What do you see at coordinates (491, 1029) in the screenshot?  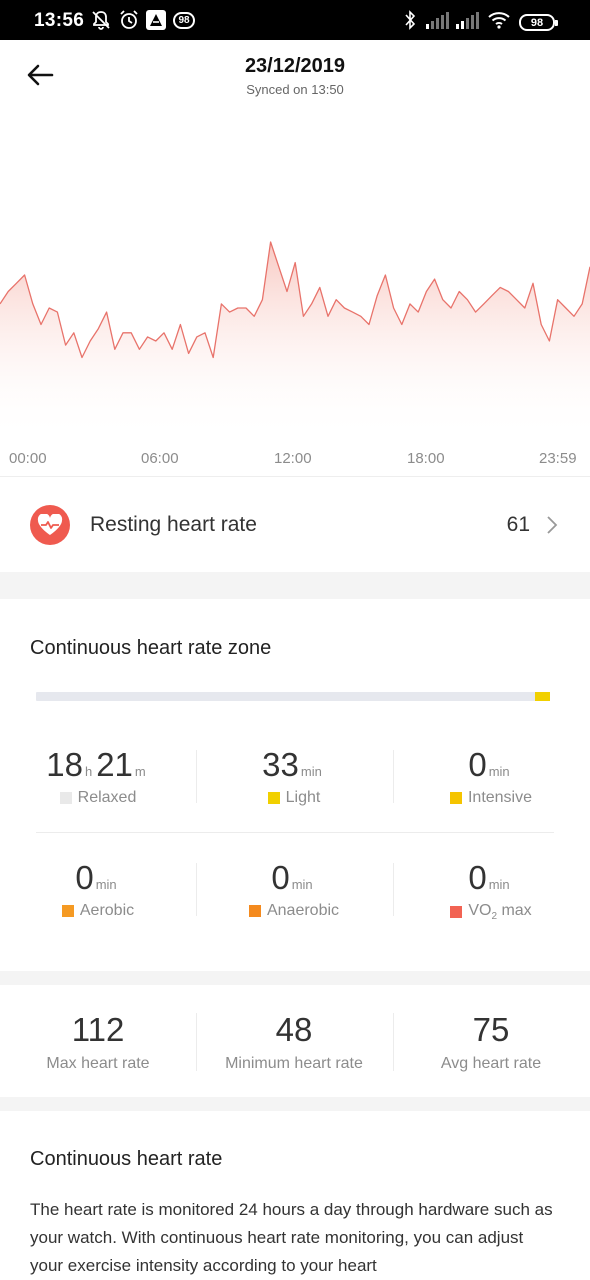 I see `avg-heart-rate-value: 75` at bounding box center [491, 1029].